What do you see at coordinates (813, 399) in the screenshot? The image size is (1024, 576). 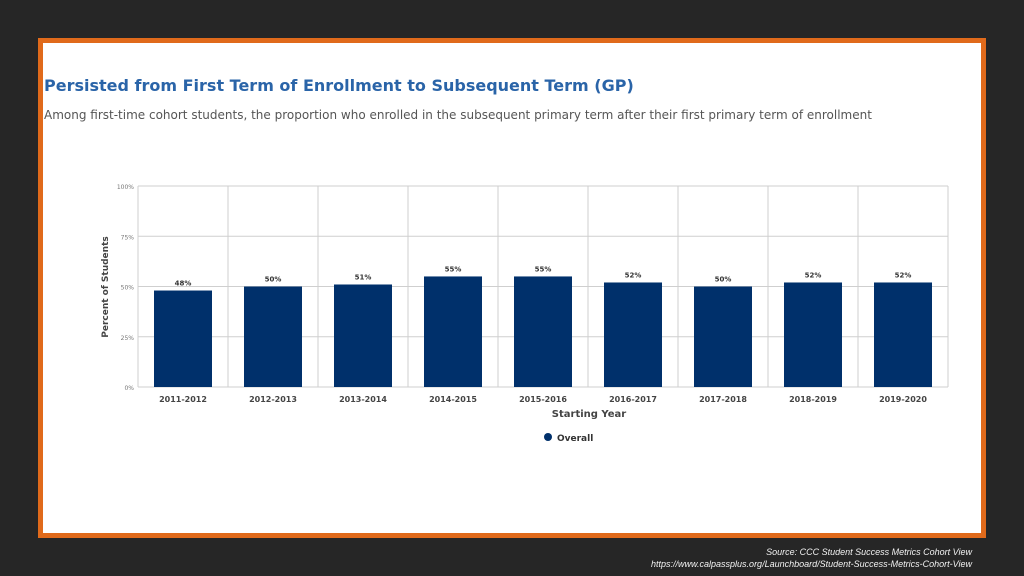 I see `x-tick-label: 2018-2019` at bounding box center [813, 399].